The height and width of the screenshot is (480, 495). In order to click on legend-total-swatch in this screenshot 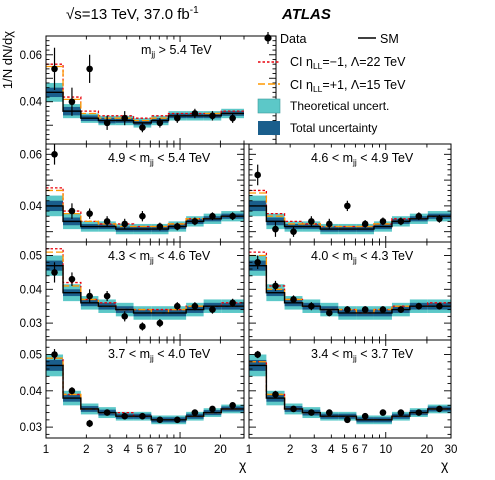, I will do `click(269, 128)`.